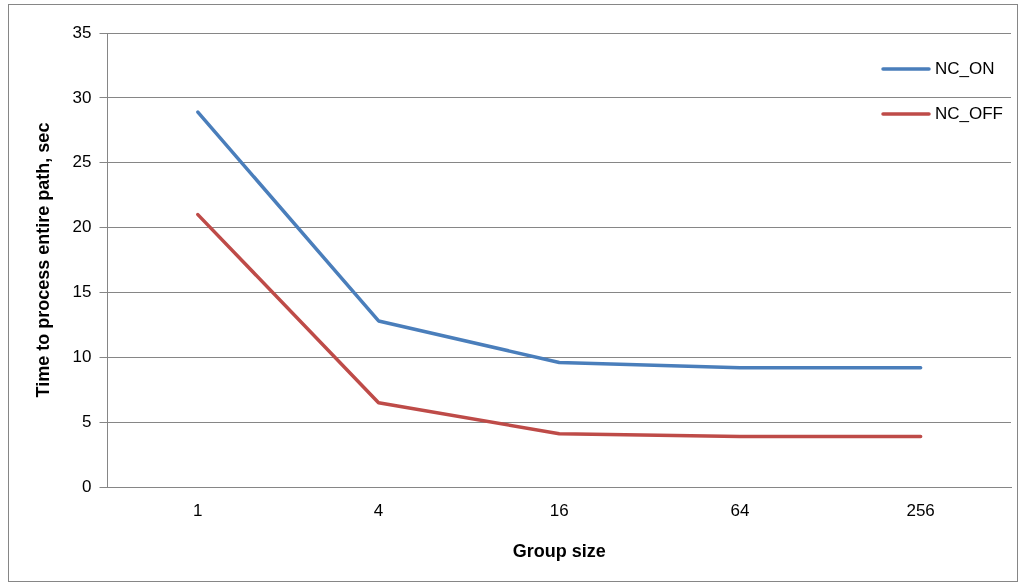  What do you see at coordinates (82, 227) in the screenshot?
I see `y-tick-label: 20` at bounding box center [82, 227].